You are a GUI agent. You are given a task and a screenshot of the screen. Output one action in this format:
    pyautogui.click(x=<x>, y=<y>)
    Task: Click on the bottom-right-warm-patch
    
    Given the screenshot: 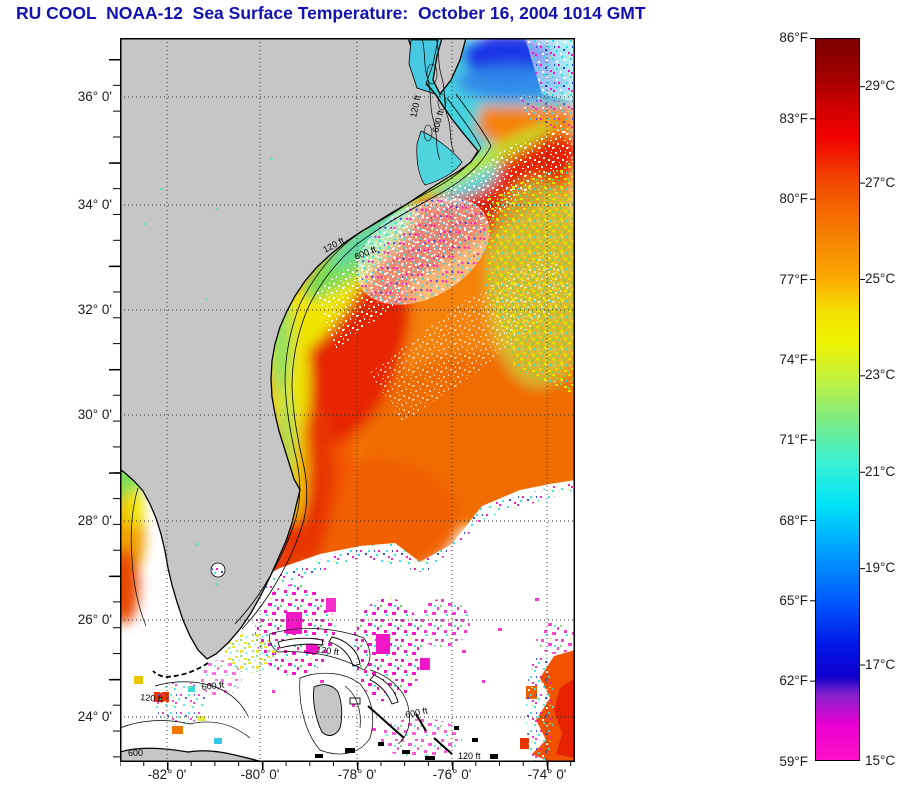 What is the action you would take?
    pyautogui.click(x=547, y=692)
    